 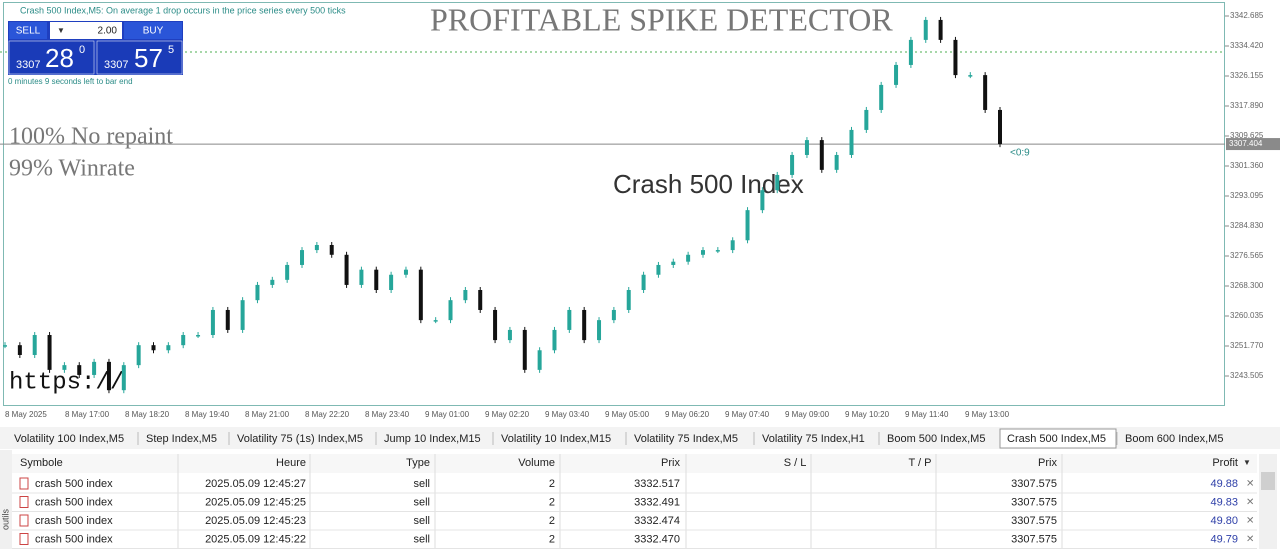 What do you see at coordinates (291, 463) in the screenshot?
I see `column-header: Heure` at bounding box center [291, 463].